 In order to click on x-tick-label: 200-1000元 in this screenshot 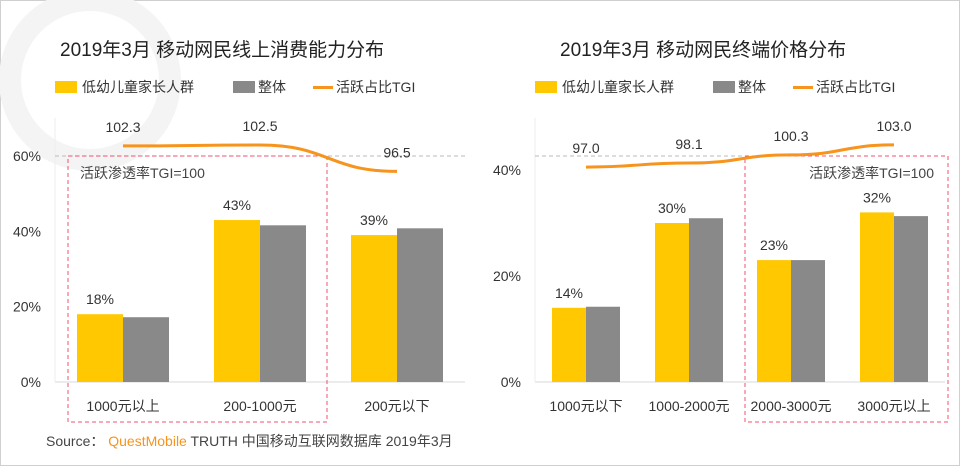, I will do `click(259, 406)`.